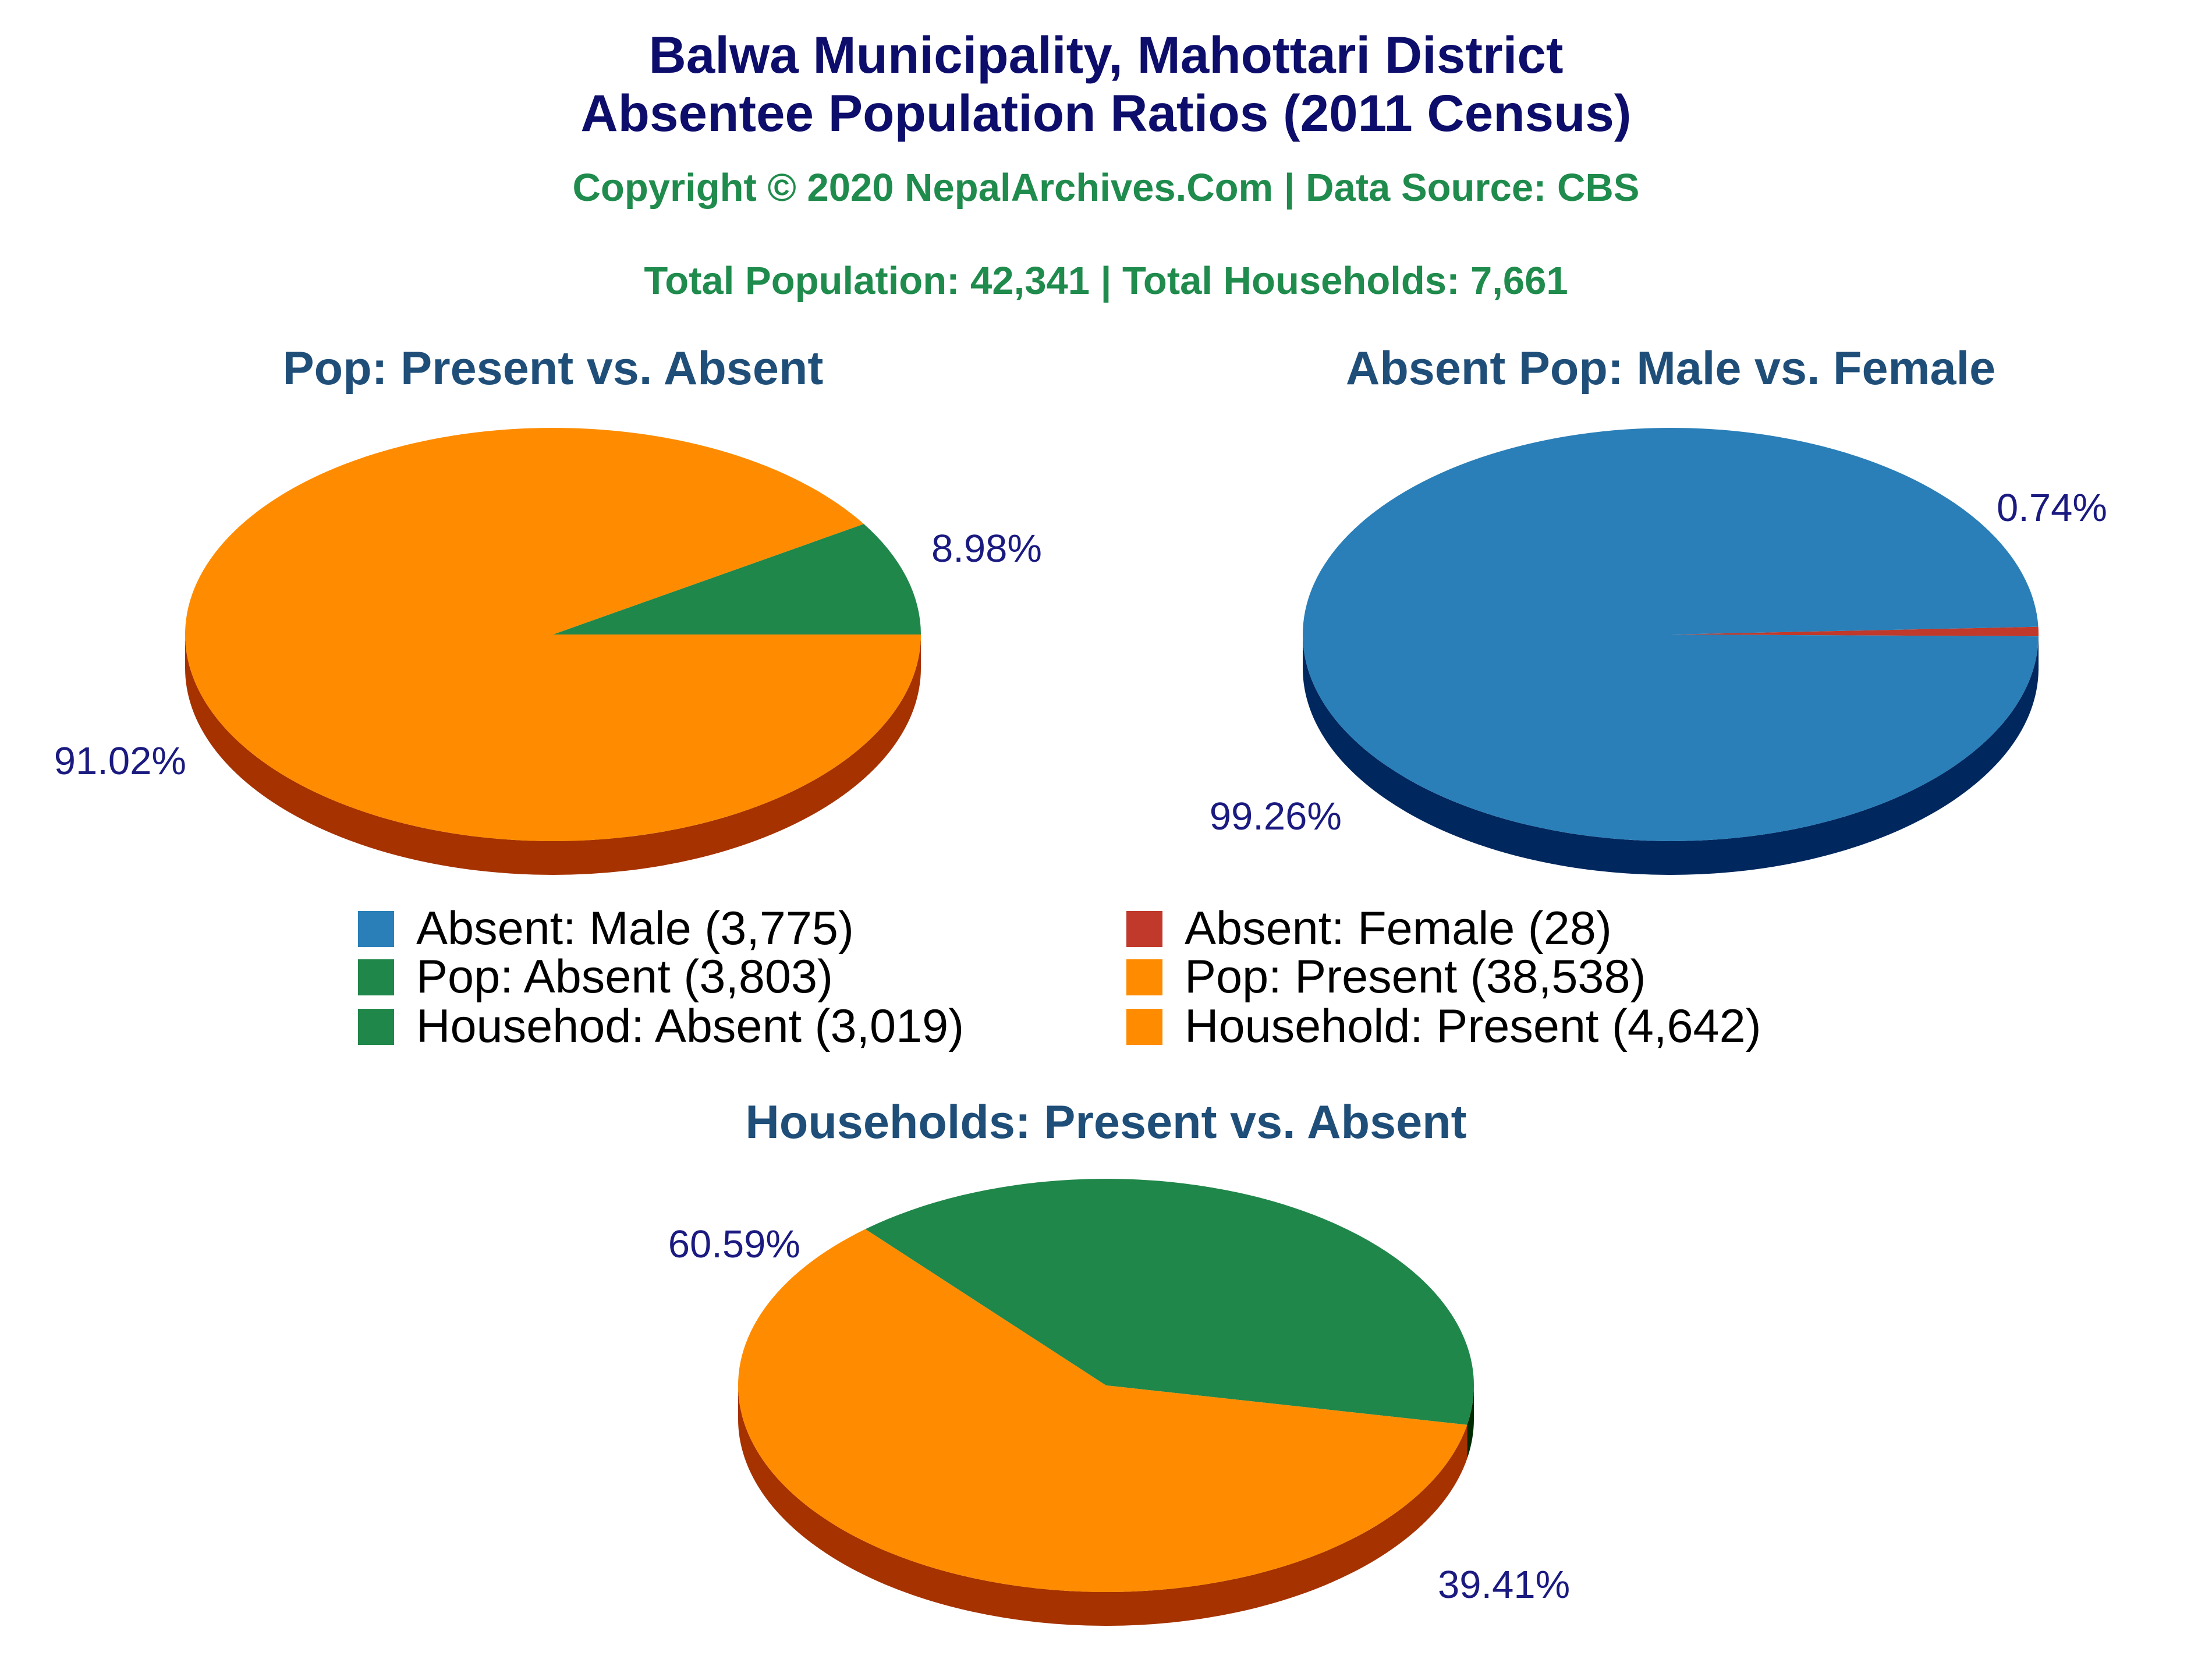 The width and height of the screenshot is (2212, 1659). What do you see at coordinates (1504, 1585) in the screenshot?
I see `pie-percent-label: 39.41%` at bounding box center [1504, 1585].